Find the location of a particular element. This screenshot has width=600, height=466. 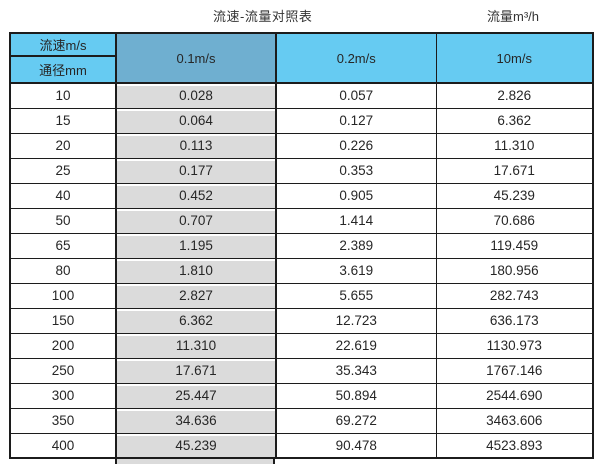

value-cell-02ms: 2.389 is located at coordinates (356, 245).